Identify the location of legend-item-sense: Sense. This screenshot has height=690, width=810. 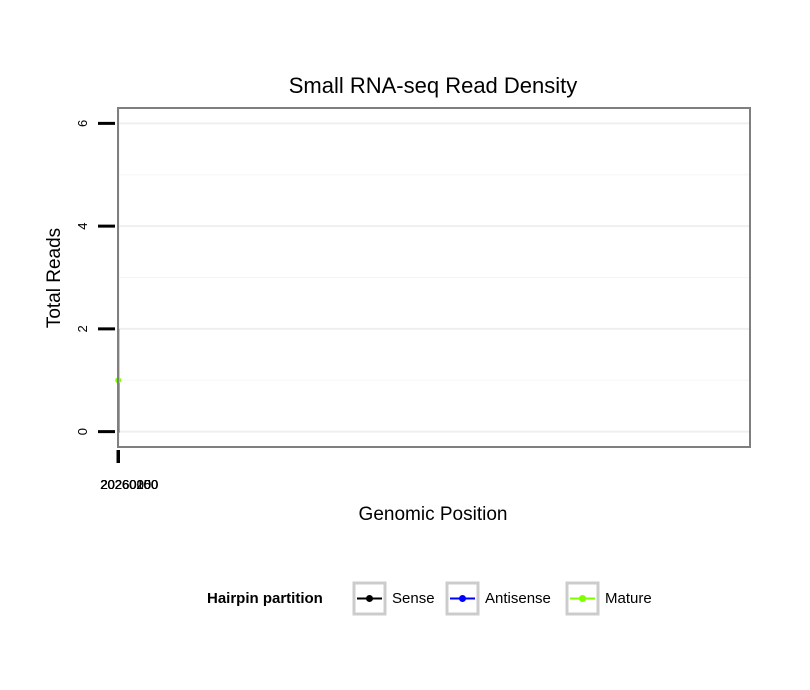
(393, 598).